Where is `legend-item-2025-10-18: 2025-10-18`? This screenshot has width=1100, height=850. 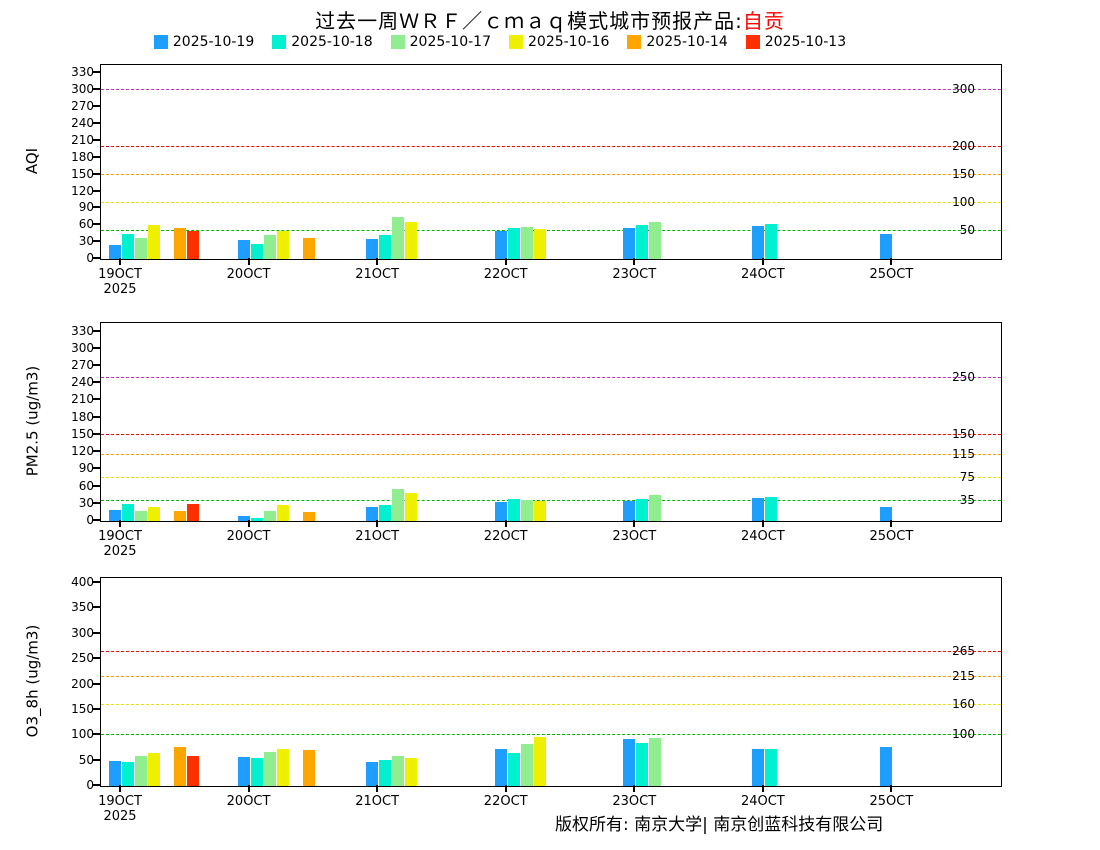
legend-item-2025-10-18: 2025-10-18 is located at coordinates (322, 42).